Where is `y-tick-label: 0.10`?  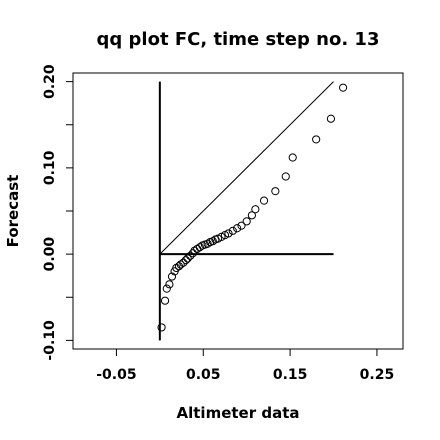
y-tick-label: 0.10 is located at coordinates (50, 167).